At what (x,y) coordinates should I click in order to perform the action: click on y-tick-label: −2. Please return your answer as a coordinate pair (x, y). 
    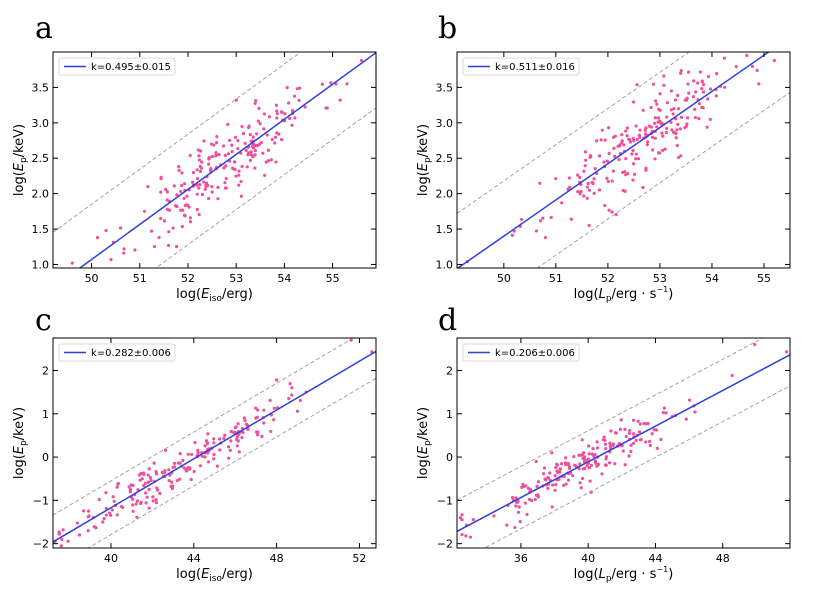
    Looking at the image, I should click on (41, 544).